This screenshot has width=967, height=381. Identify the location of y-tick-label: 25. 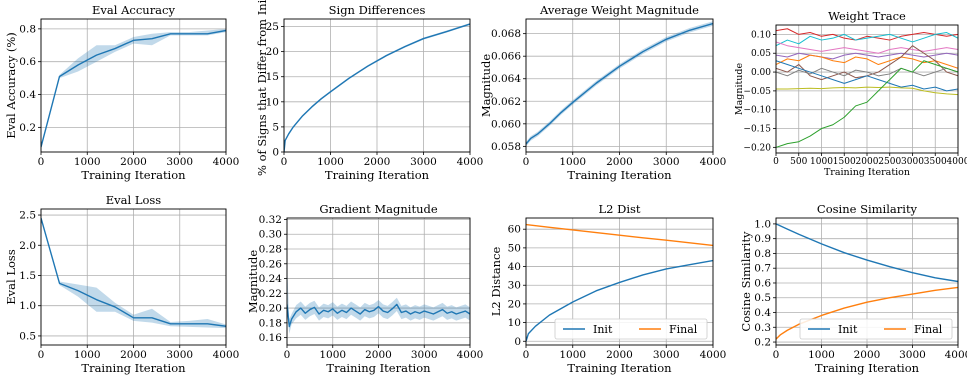
(272, 27).